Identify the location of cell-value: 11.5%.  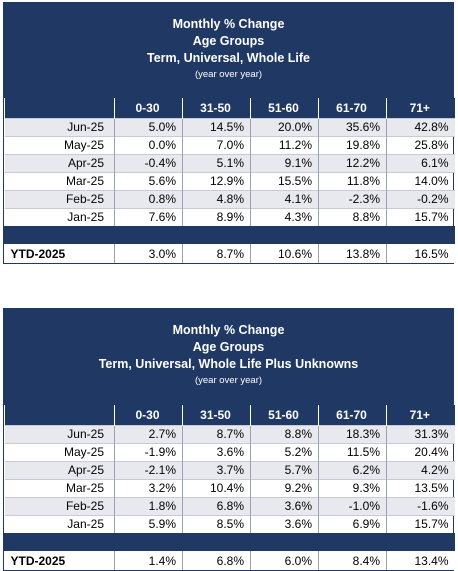
(352, 451).